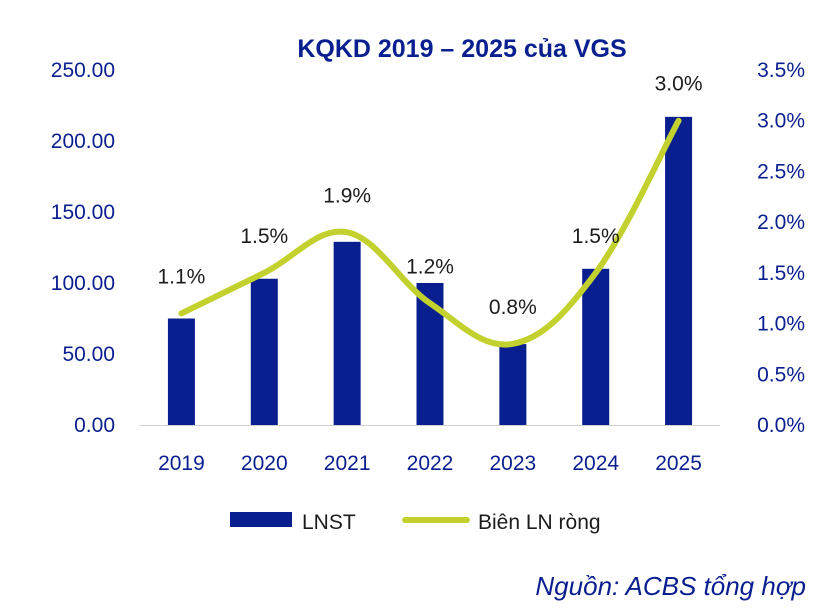 This screenshot has width=835, height=608. I want to click on line-data-label-2024: 1.5%, so click(596, 236).